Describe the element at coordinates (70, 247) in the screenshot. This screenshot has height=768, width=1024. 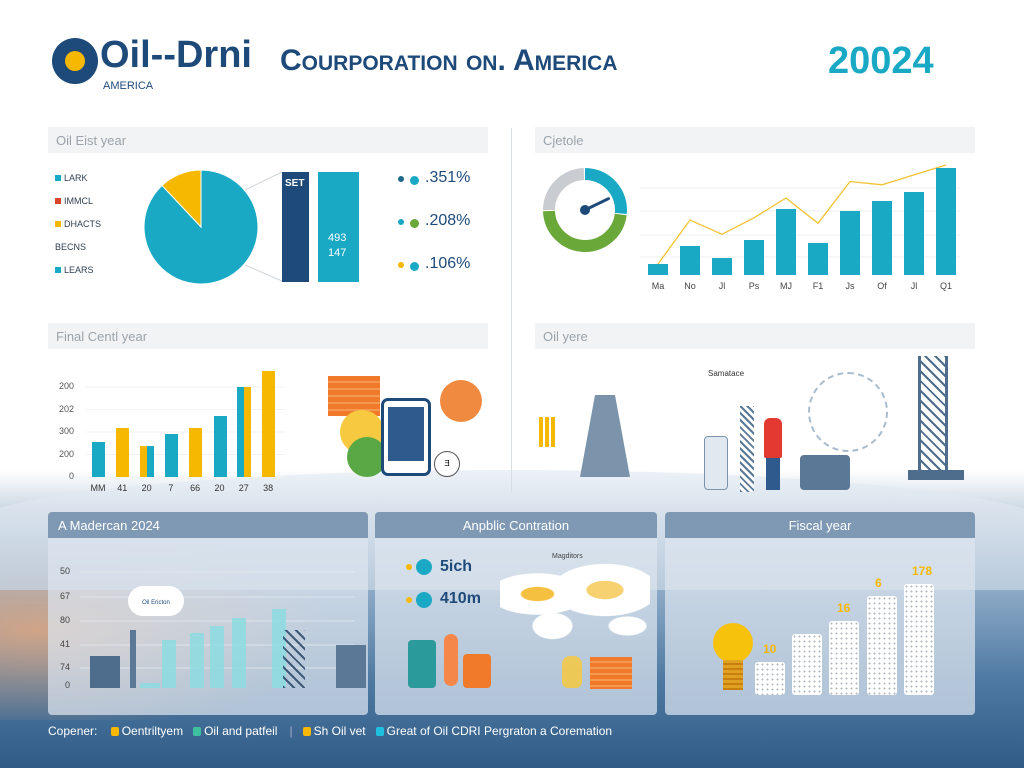
I see `legend-item: BECNS` at that location.